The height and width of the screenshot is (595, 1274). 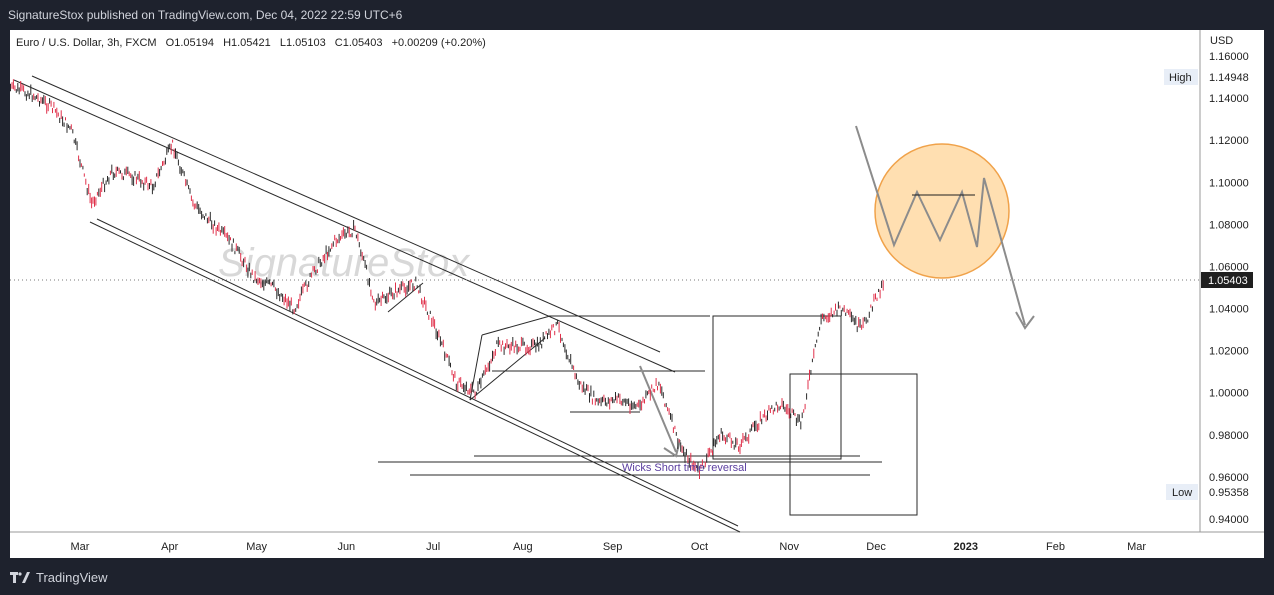 I want to click on low-tag-label: Low, so click(x=1182, y=493).